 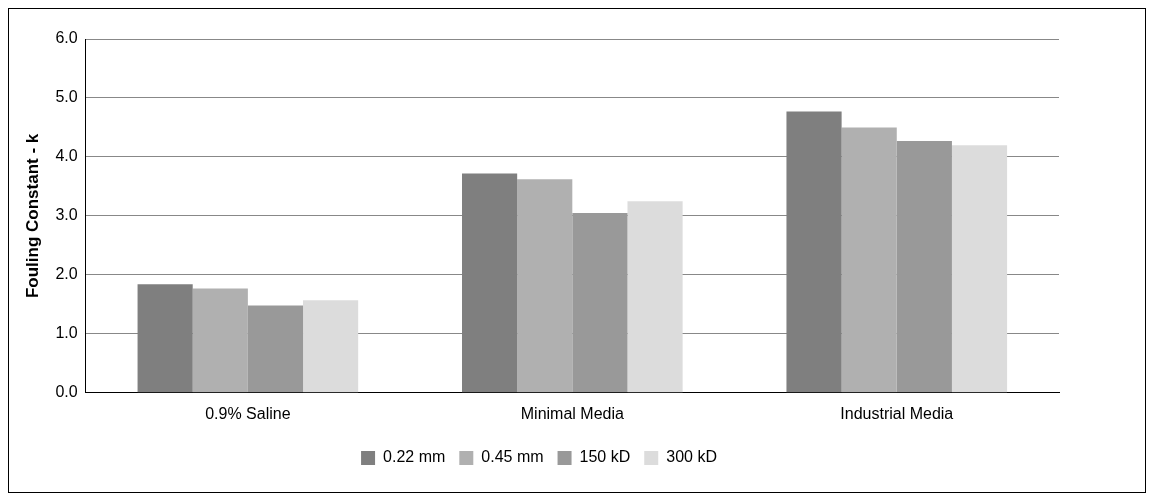 What do you see at coordinates (32, 216) in the screenshot?
I see `y-axis-title: Fouling Constant - k` at bounding box center [32, 216].